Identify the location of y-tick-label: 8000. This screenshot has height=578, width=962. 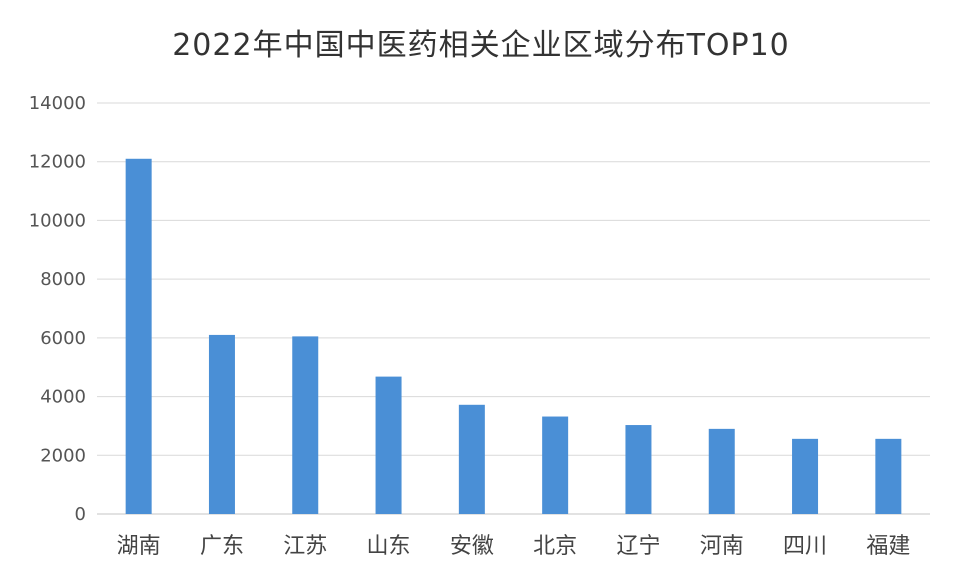
(63, 279).